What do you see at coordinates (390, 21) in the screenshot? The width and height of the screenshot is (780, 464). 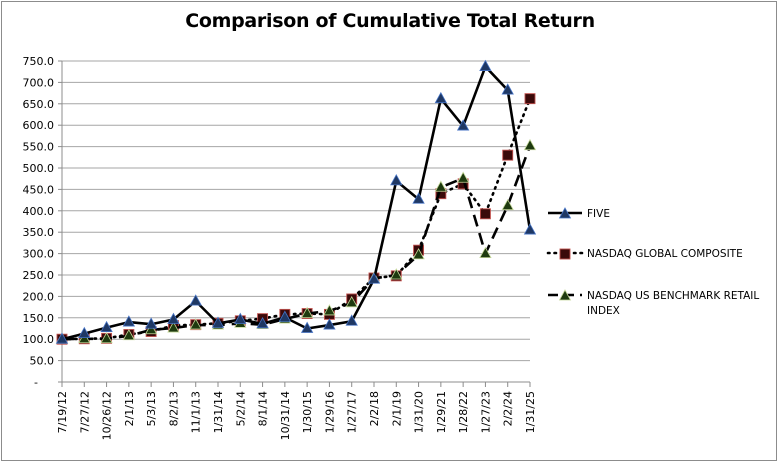 I see `chart-title: Comparison of Cumulative Total Return` at bounding box center [390, 21].